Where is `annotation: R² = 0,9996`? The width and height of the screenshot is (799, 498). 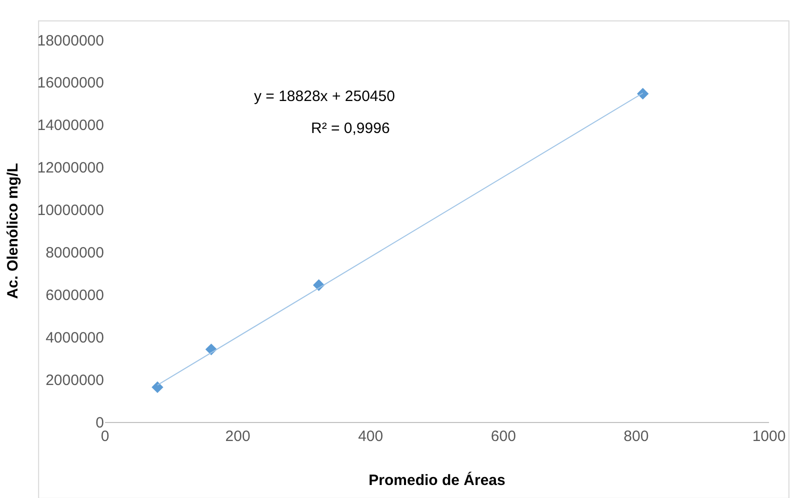
annotation: R² = 0,9996 is located at coordinates (350, 128).